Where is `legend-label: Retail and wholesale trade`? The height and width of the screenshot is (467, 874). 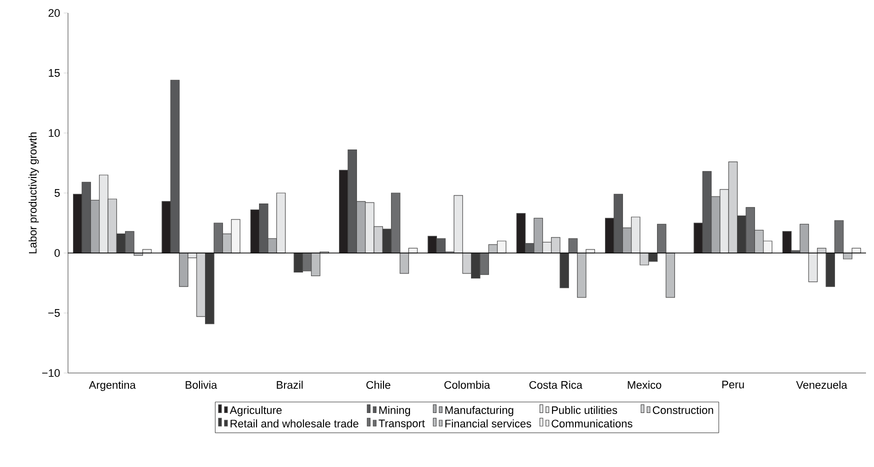 legend-label: Retail and wholesale trade is located at coordinates (294, 423).